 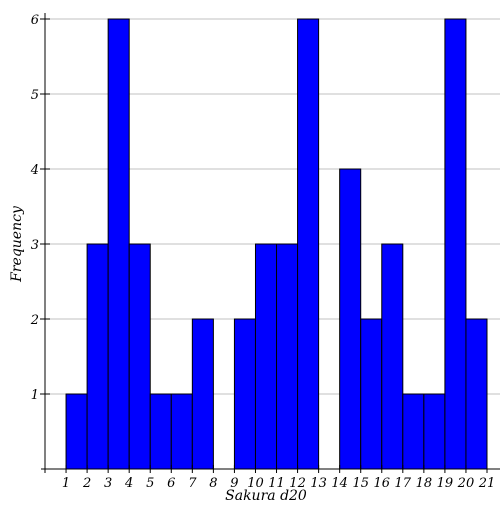 I want to click on x-tick-label: 16, so click(x=381, y=483).